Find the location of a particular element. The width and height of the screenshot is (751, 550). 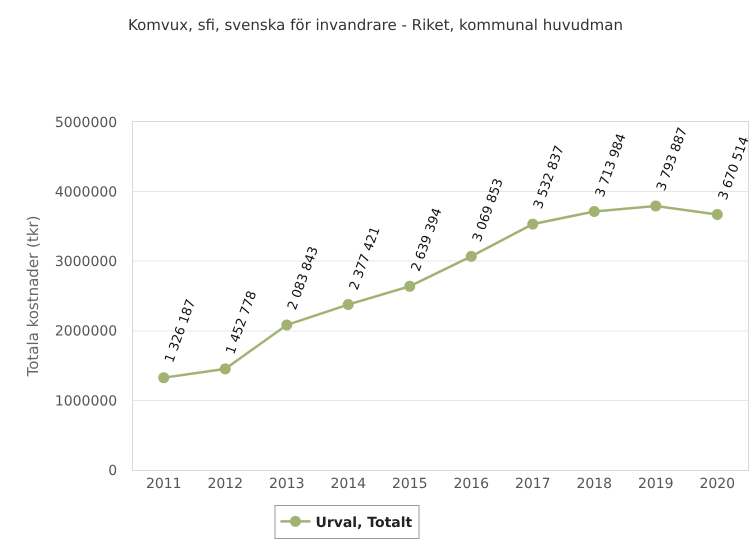

y-tick-label: 4000000 is located at coordinates (86, 192).